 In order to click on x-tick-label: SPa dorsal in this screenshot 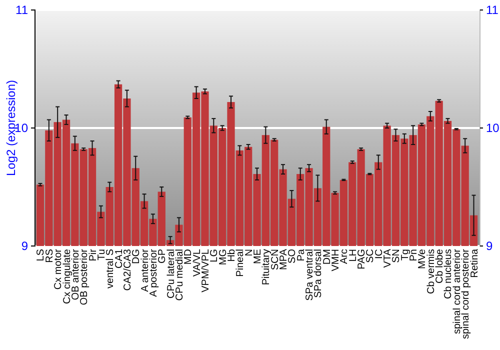, I will do `click(318, 273)`.